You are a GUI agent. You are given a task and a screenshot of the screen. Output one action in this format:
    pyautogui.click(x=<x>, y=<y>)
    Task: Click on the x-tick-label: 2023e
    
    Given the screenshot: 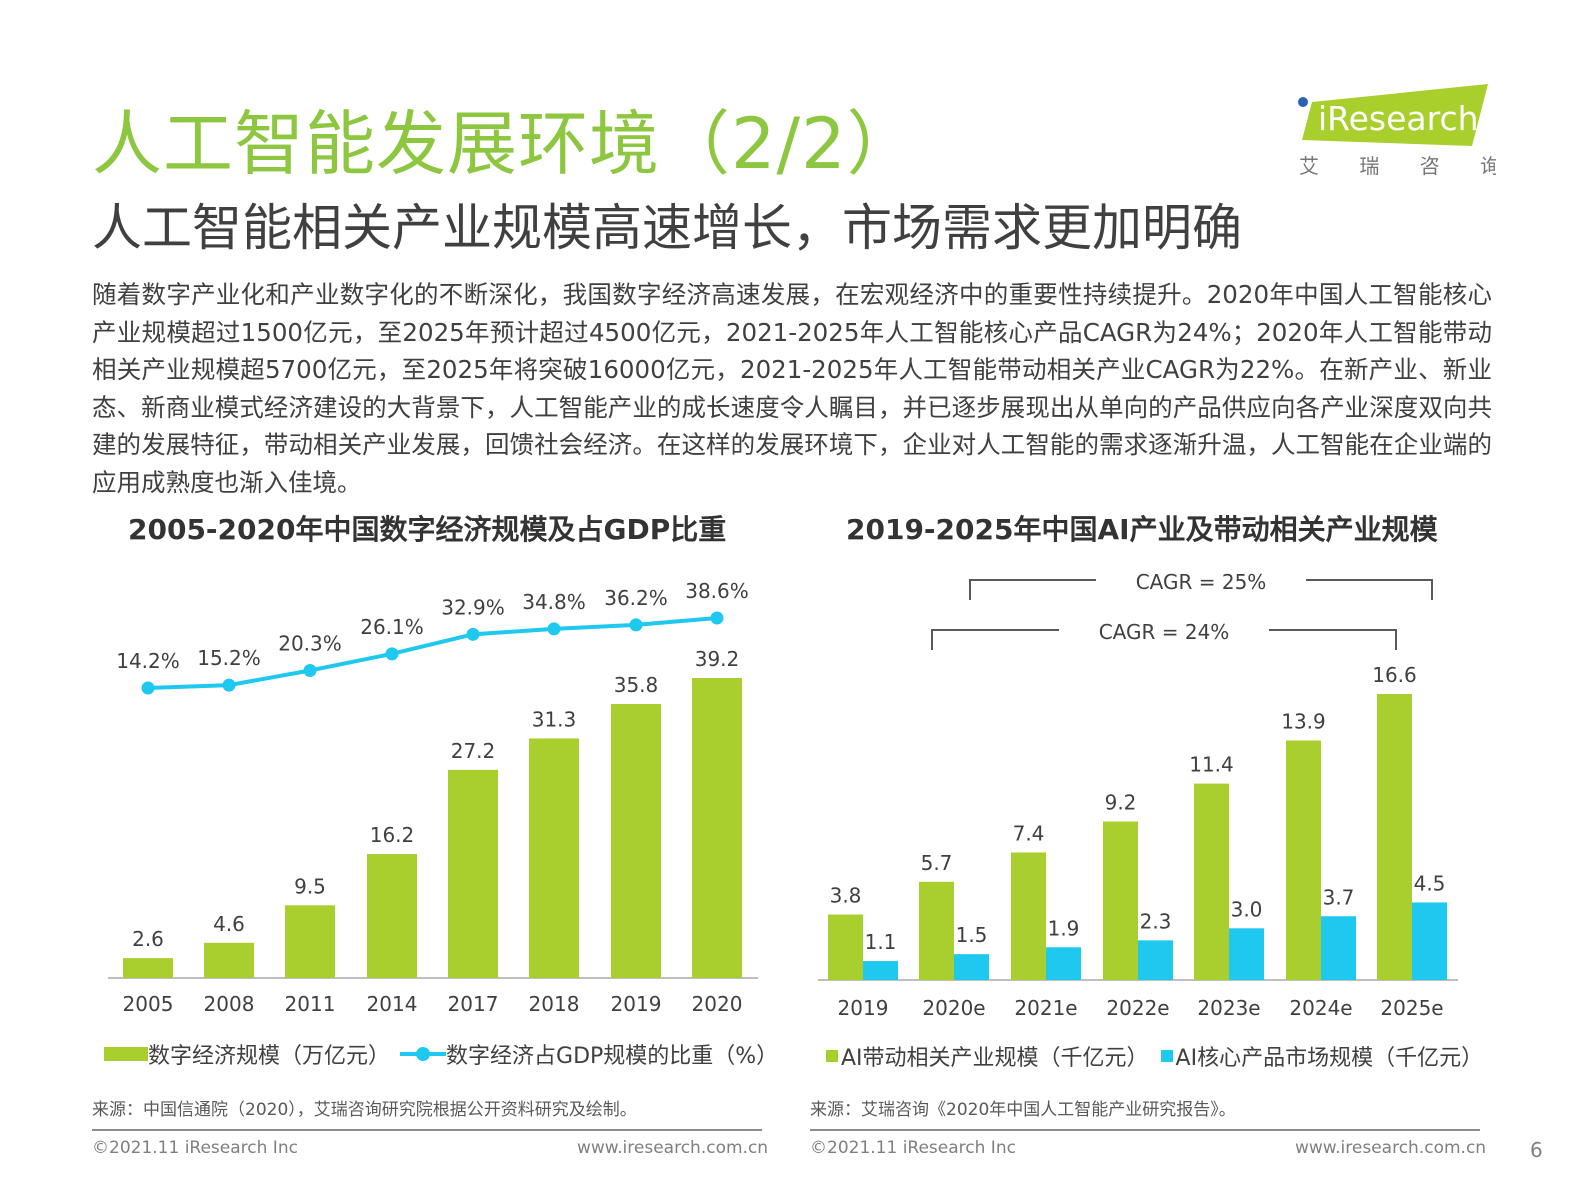 What is the action you would take?
    pyautogui.click(x=1228, y=1008)
    